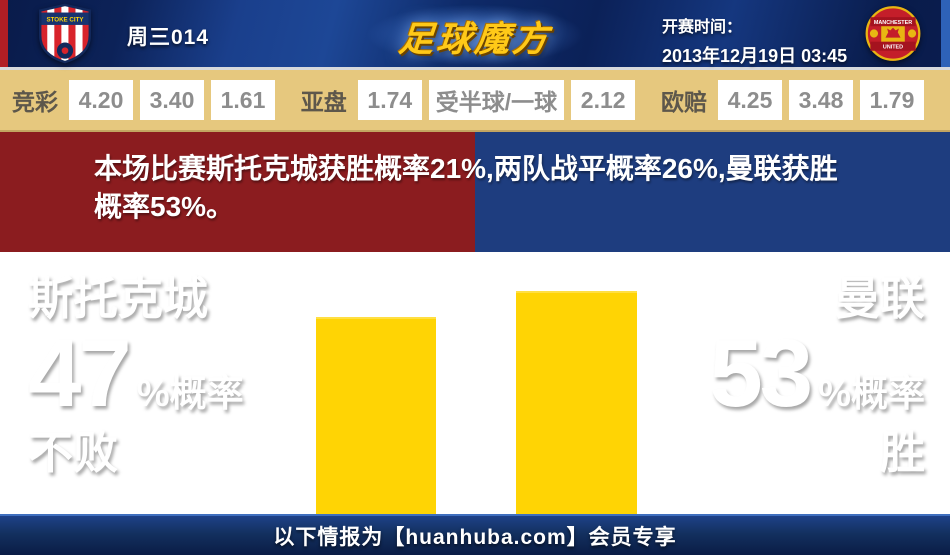  What do you see at coordinates (820, 100) in the screenshot?
I see `european-draw-odds: 3.48` at bounding box center [820, 100].